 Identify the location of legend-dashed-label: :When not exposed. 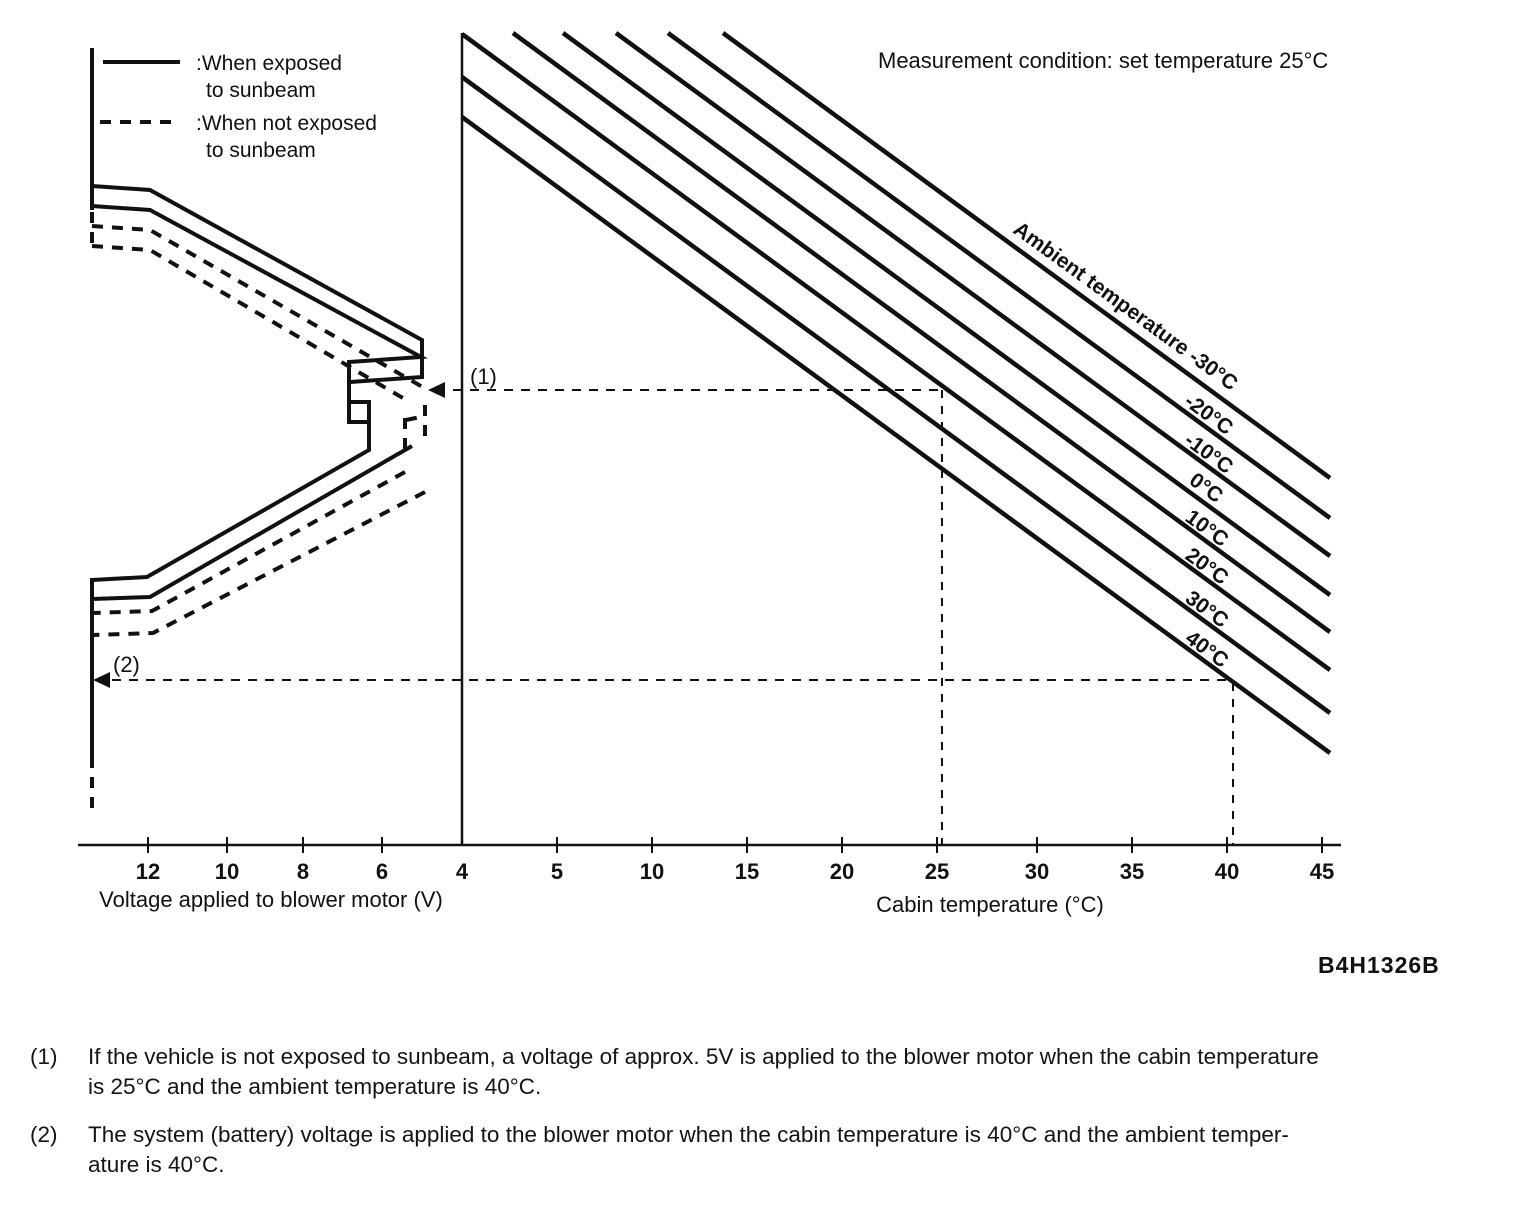
(286, 123).